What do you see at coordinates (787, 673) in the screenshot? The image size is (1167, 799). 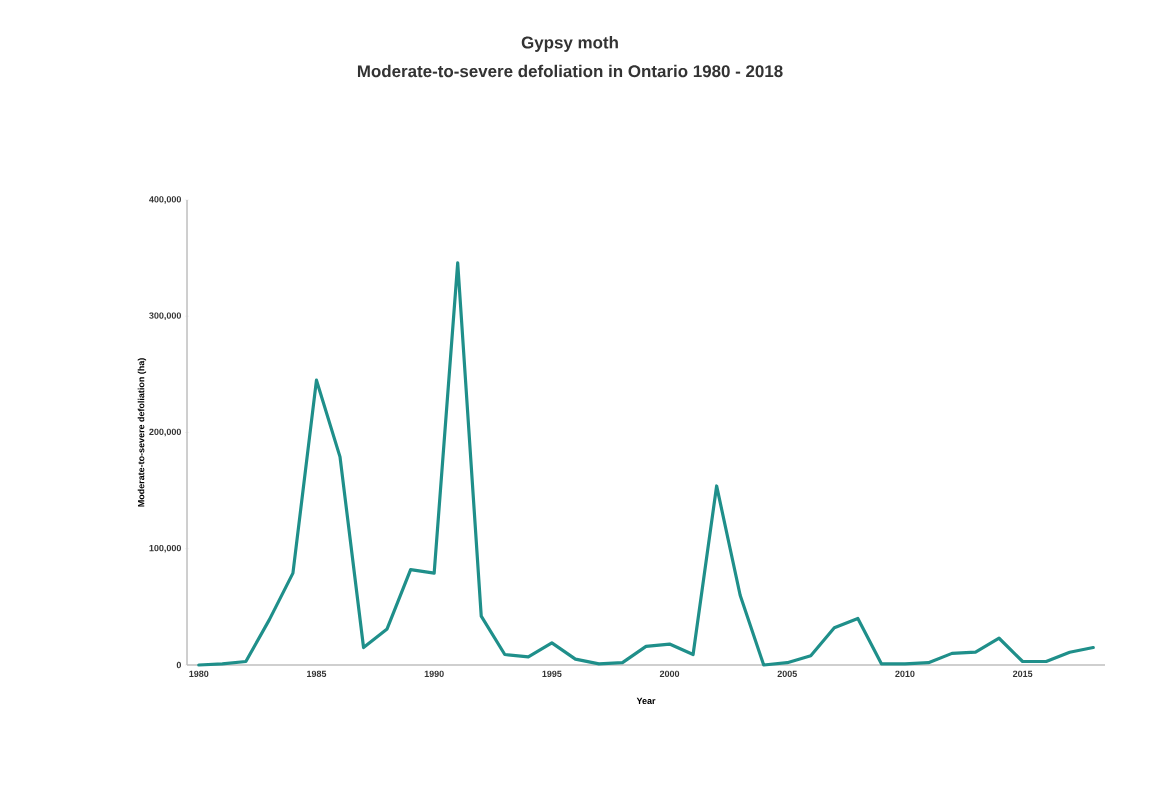 I see `x-tick-label: 2005` at bounding box center [787, 673].